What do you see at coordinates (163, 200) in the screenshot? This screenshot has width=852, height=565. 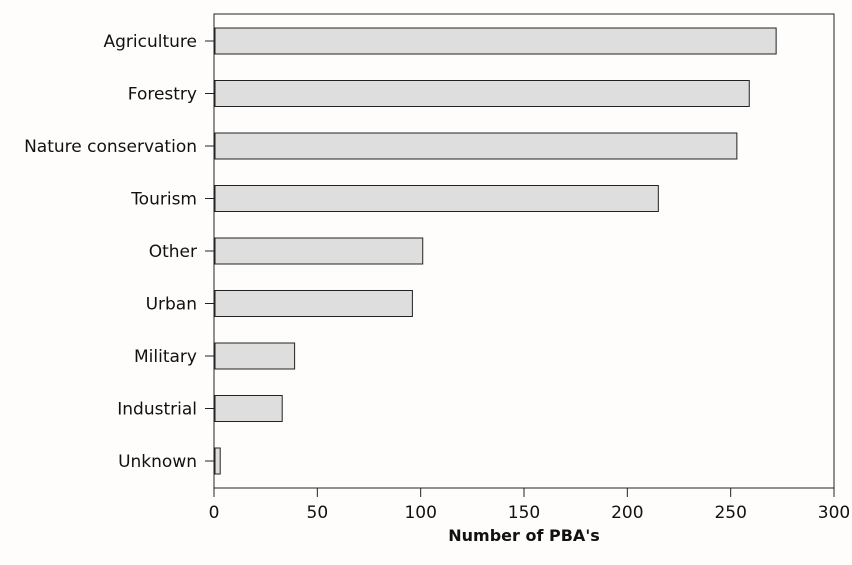 I see `y-tick-label-tourism: Tourism` at bounding box center [163, 200].